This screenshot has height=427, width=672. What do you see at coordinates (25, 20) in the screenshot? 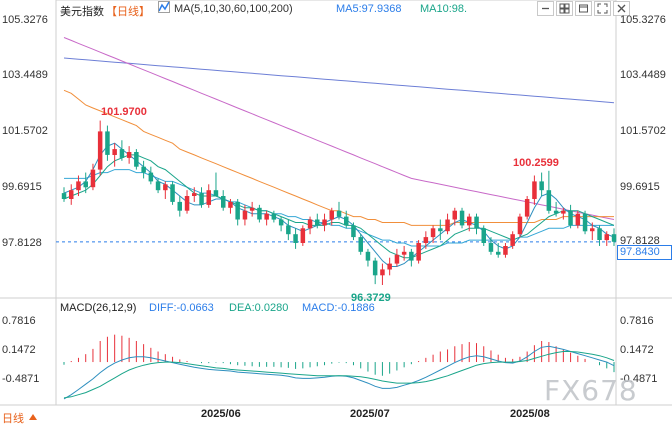
I see `price-tick-left: 105.3276` at bounding box center [25, 20].